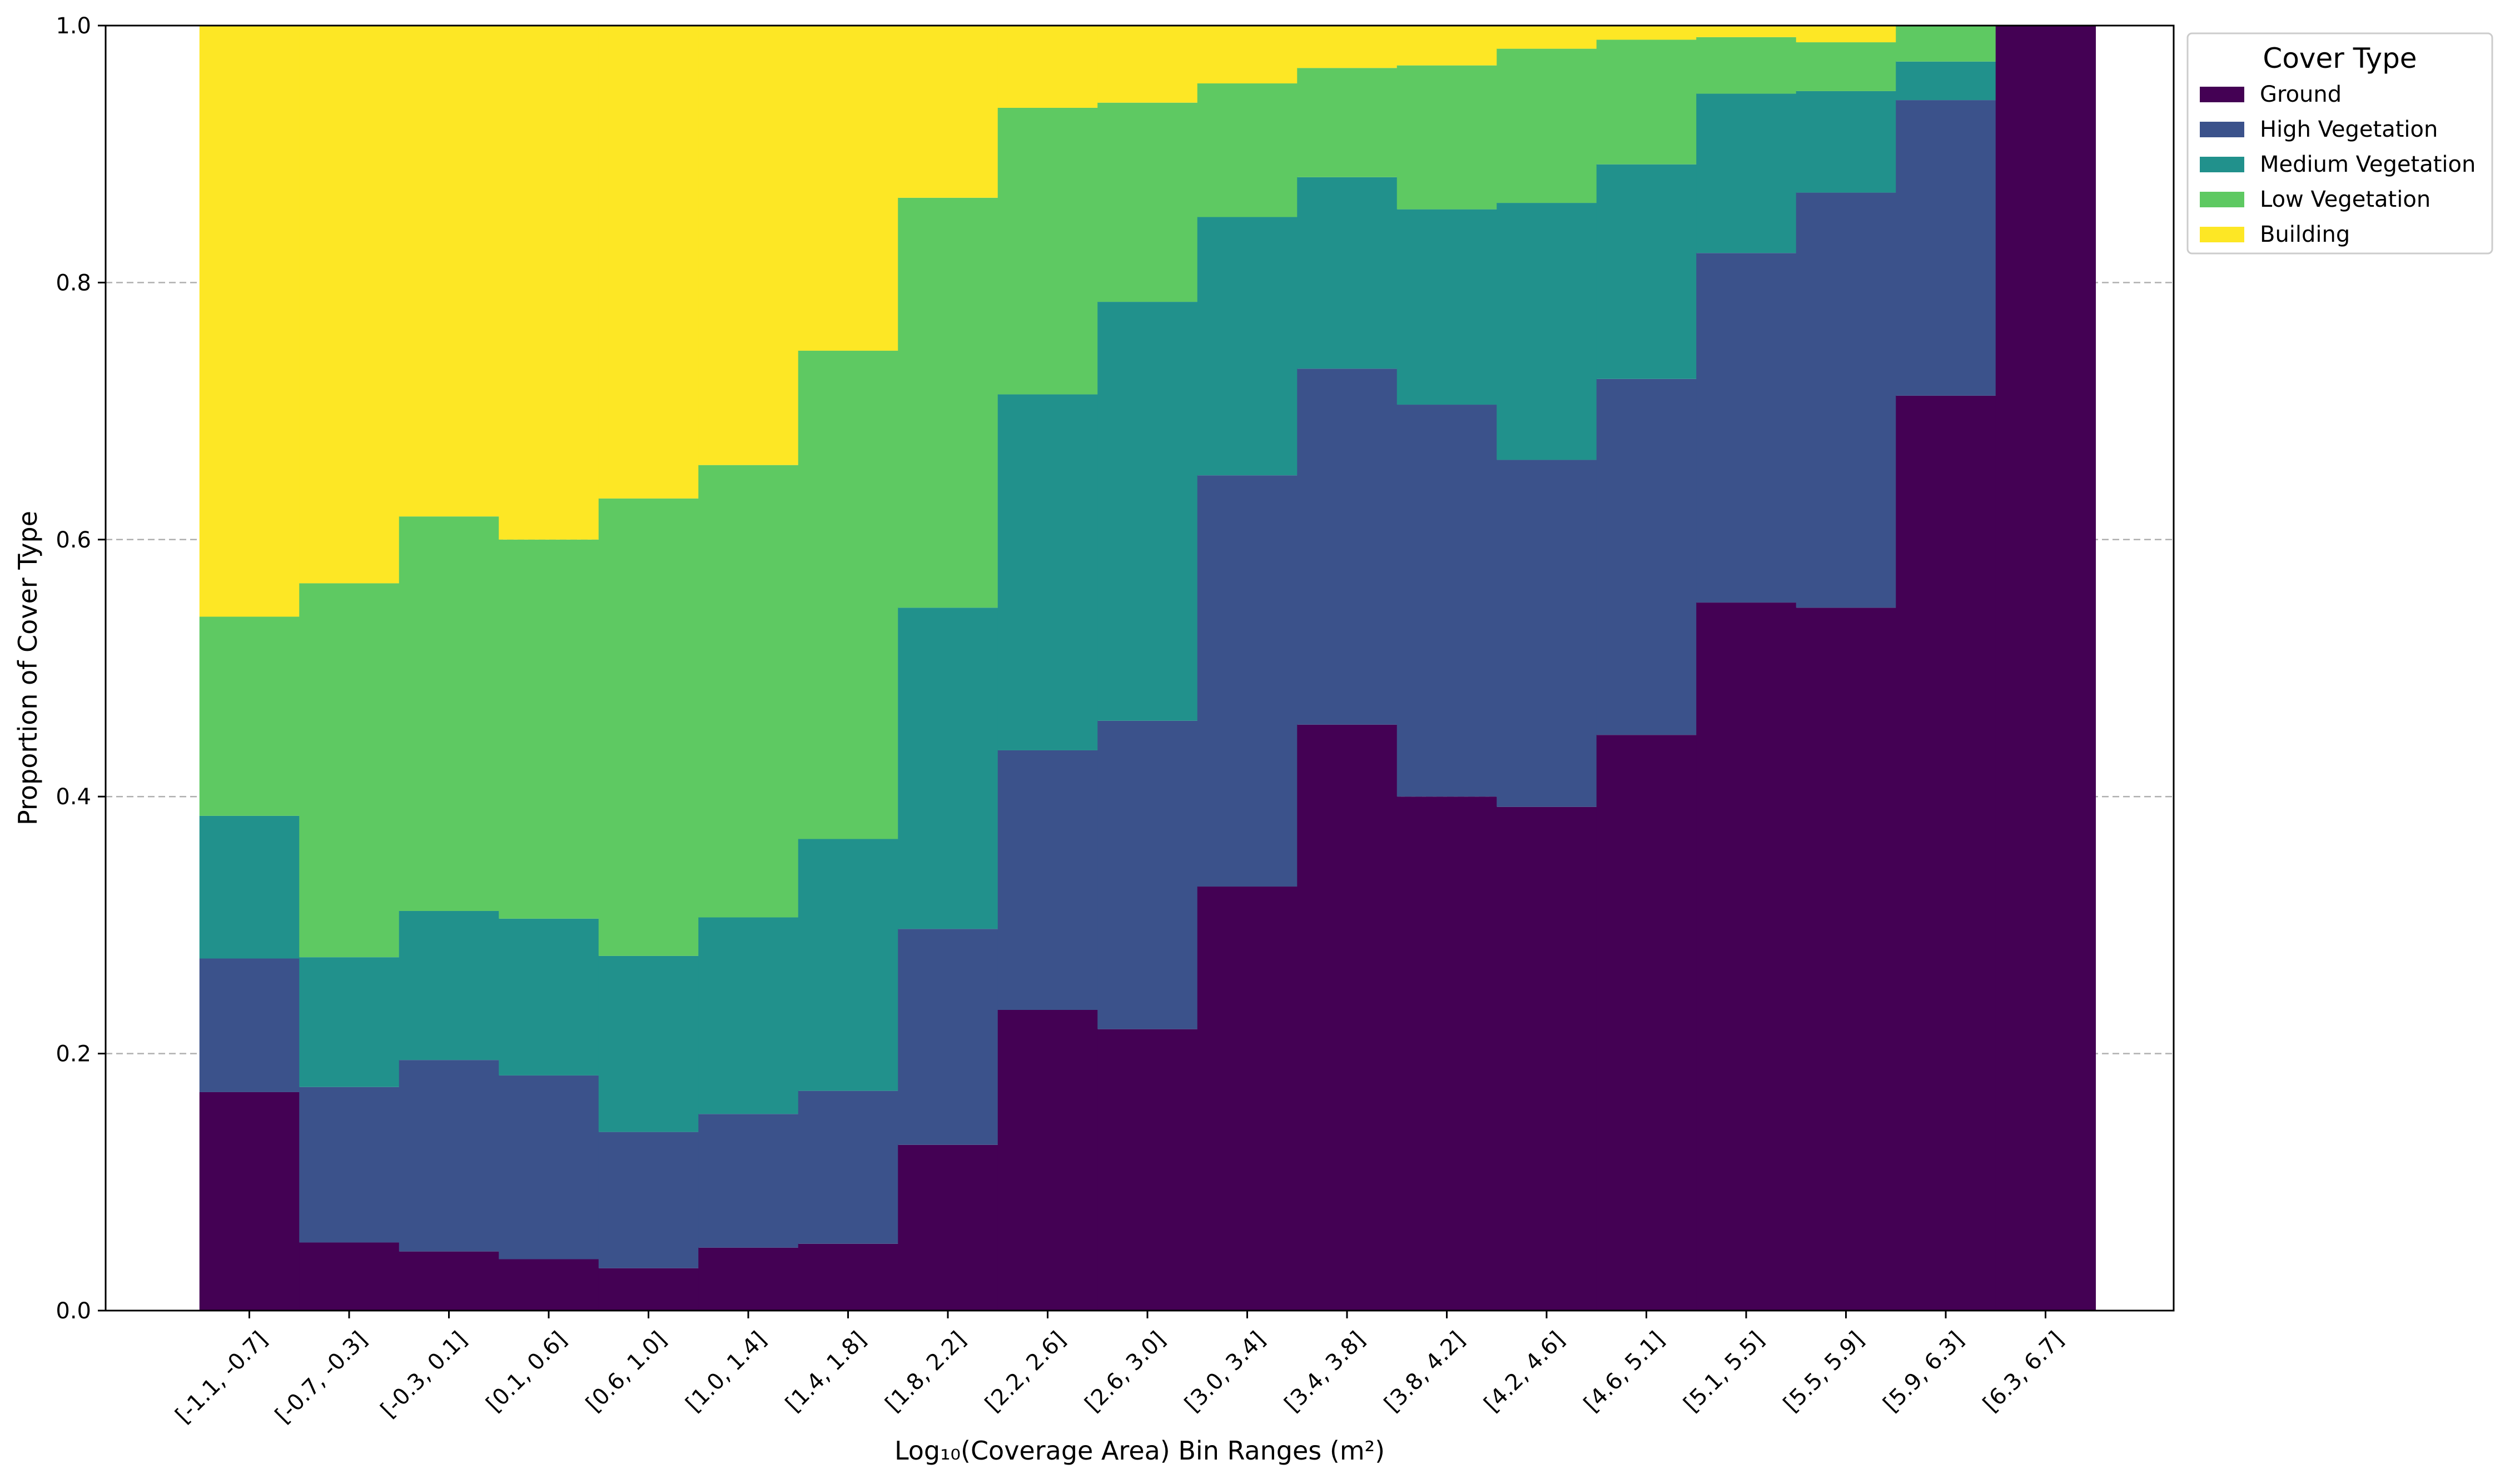 The height and width of the screenshot is (1484, 2510). I want to click on y-tick-label: 0.4, so click(73, 797).